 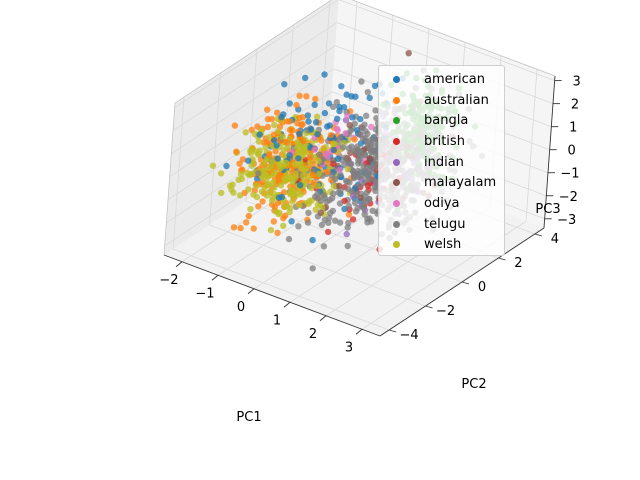 I want to click on legend-item-welsh: welsh, so click(x=441, y=245).